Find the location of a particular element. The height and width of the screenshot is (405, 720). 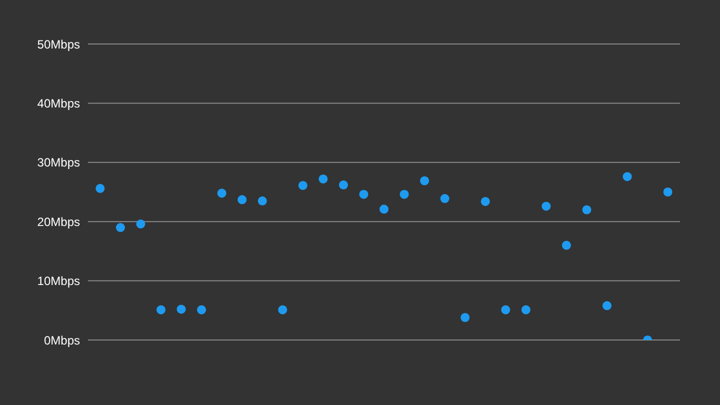

y-tick-label: 50Mbps is located at coordinates (58, 44).